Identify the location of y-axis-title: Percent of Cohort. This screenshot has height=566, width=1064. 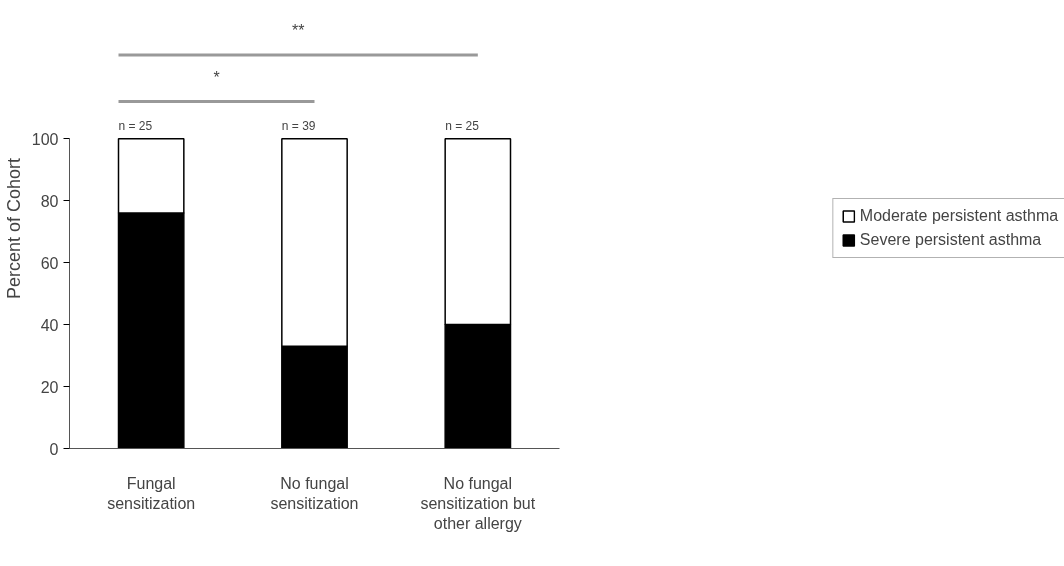
(13, 228).